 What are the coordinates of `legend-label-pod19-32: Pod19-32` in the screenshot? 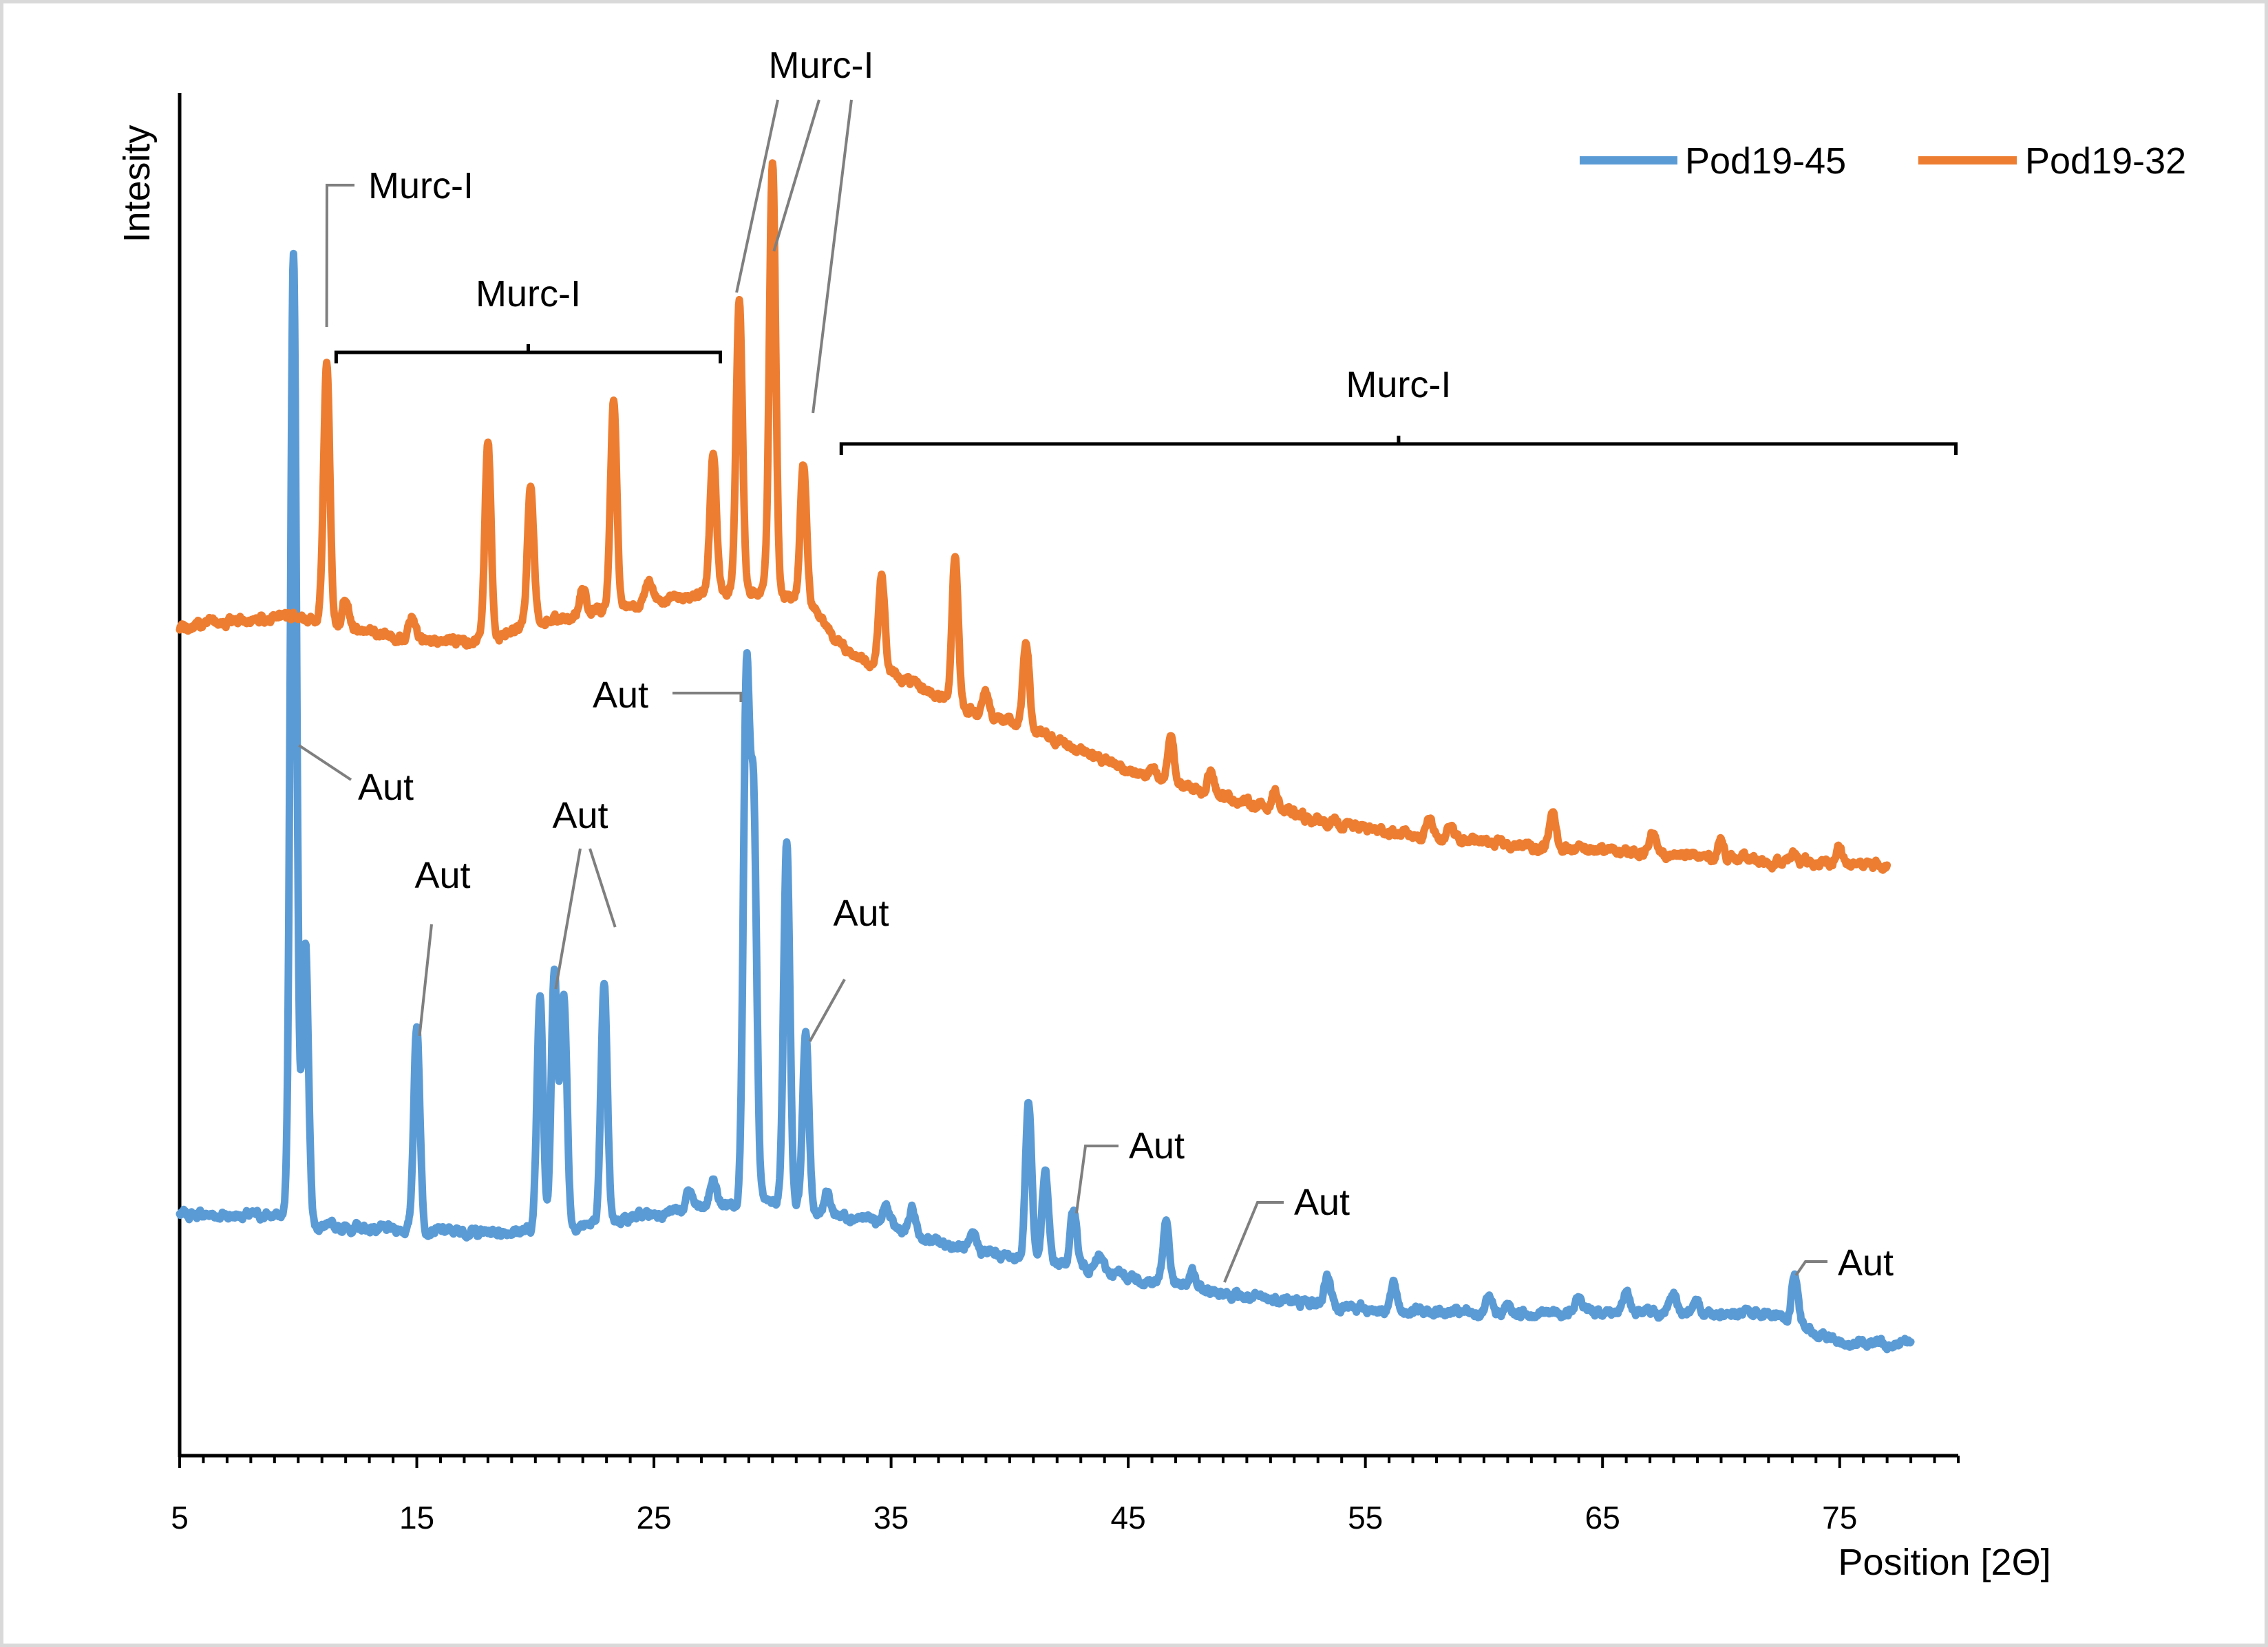 It's located at (2105, 161).